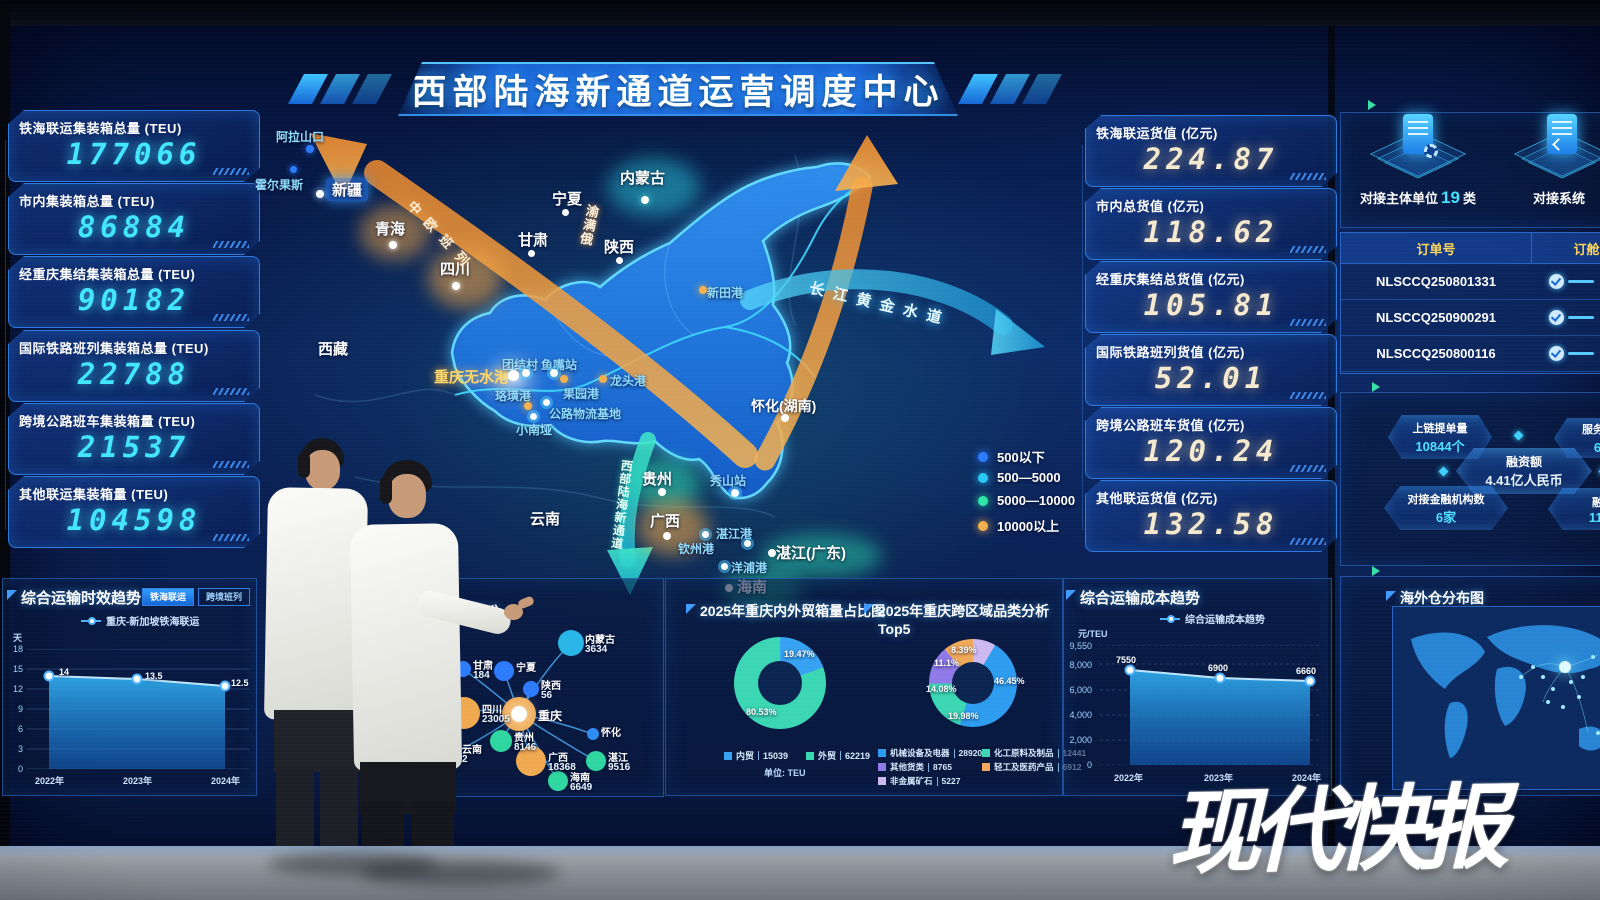  What do you see at coordinates (1306, 671) in the screenshot?
I see `point-value: 6660` at bounding box center [1306, 671].